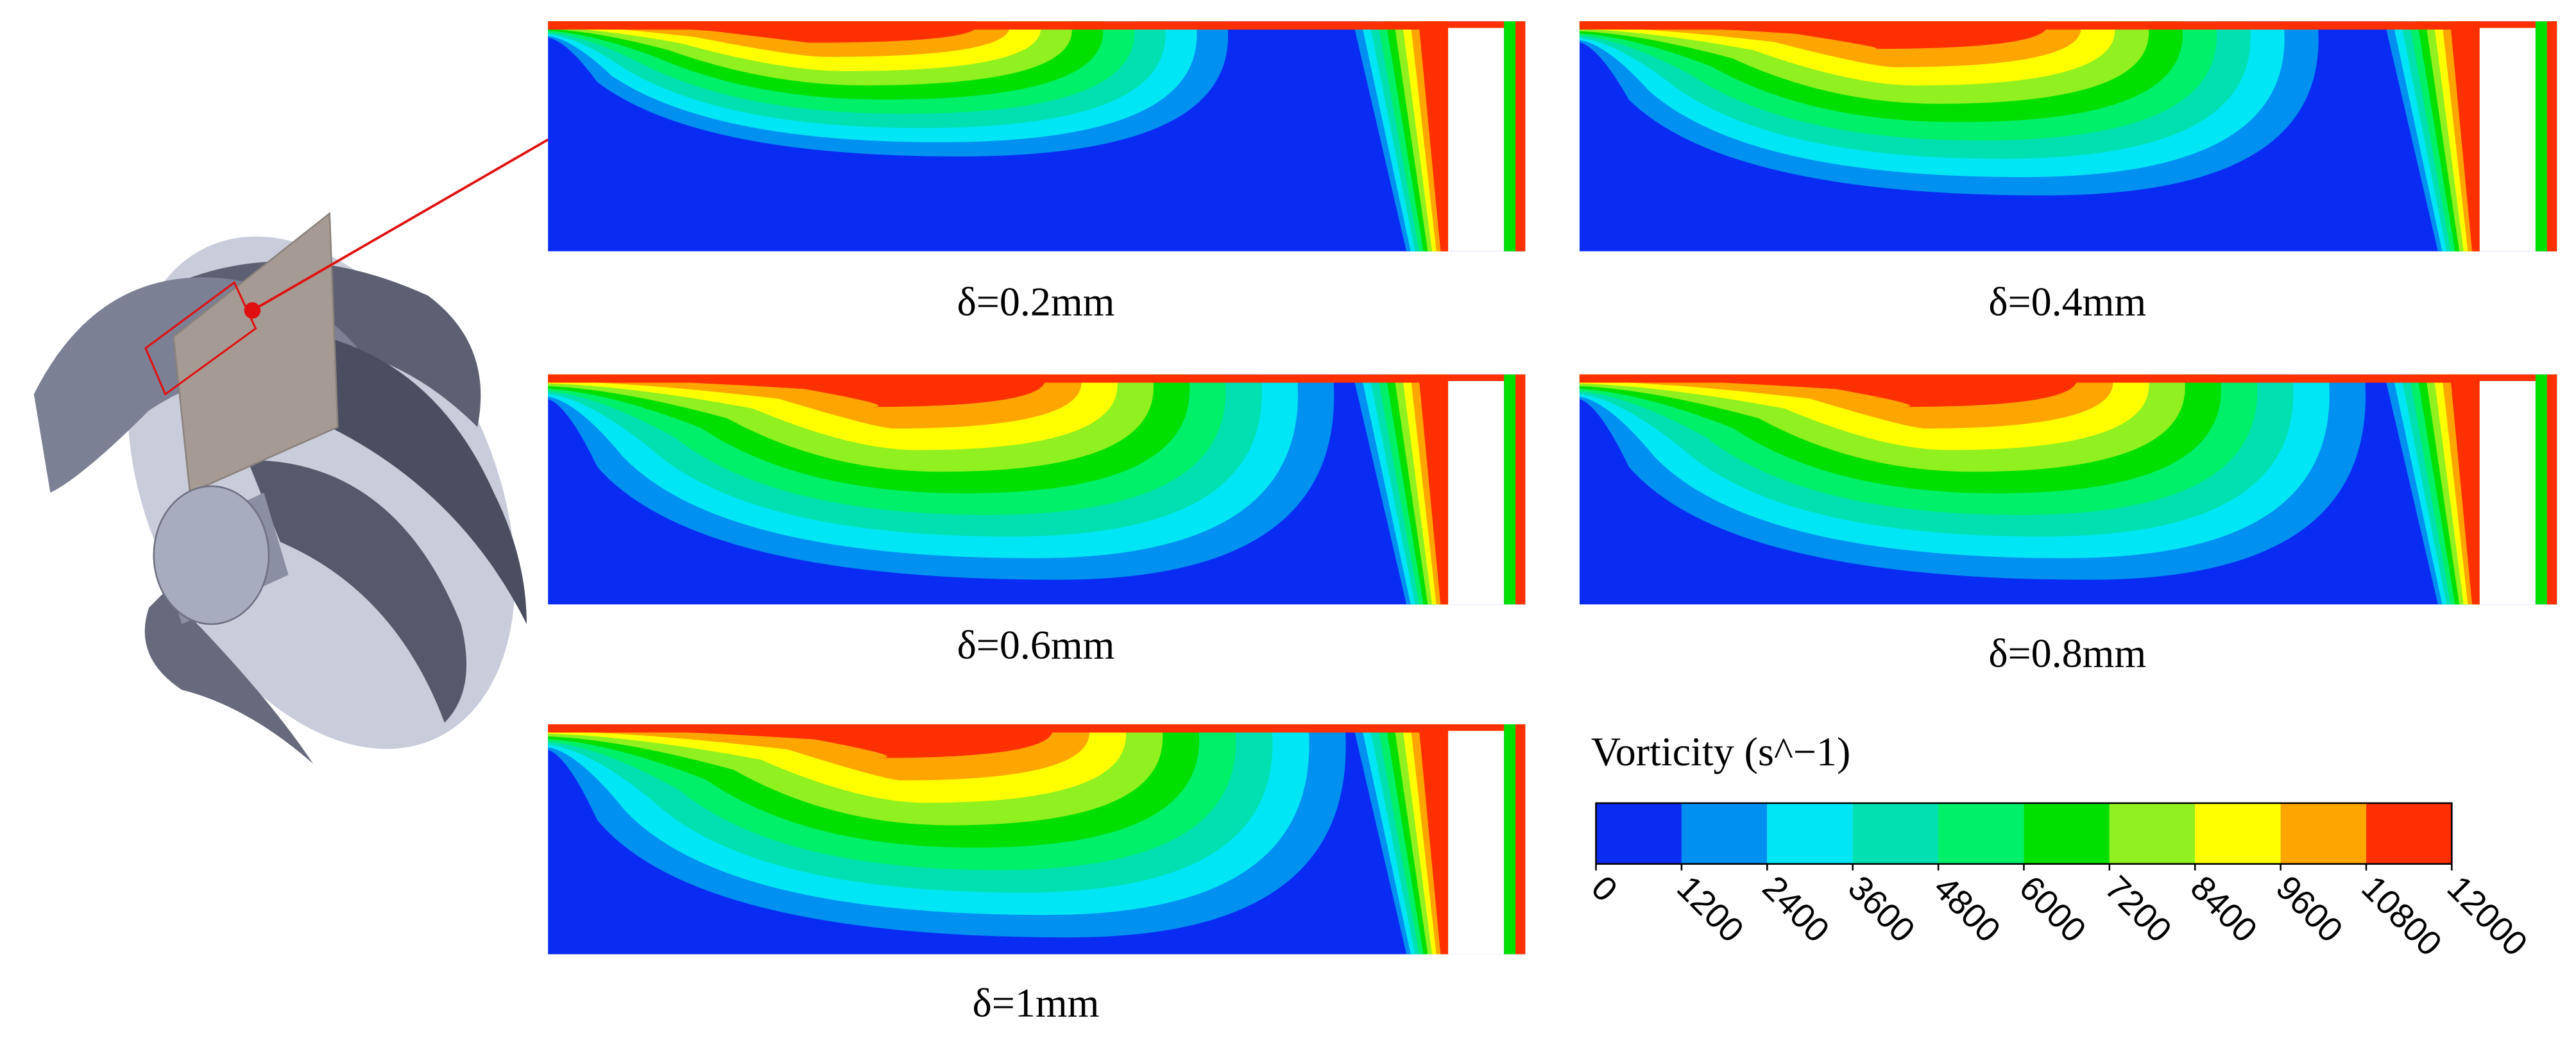  I want to click on colorbar-title: Vorticity (s^−1), so click(1720, 751).